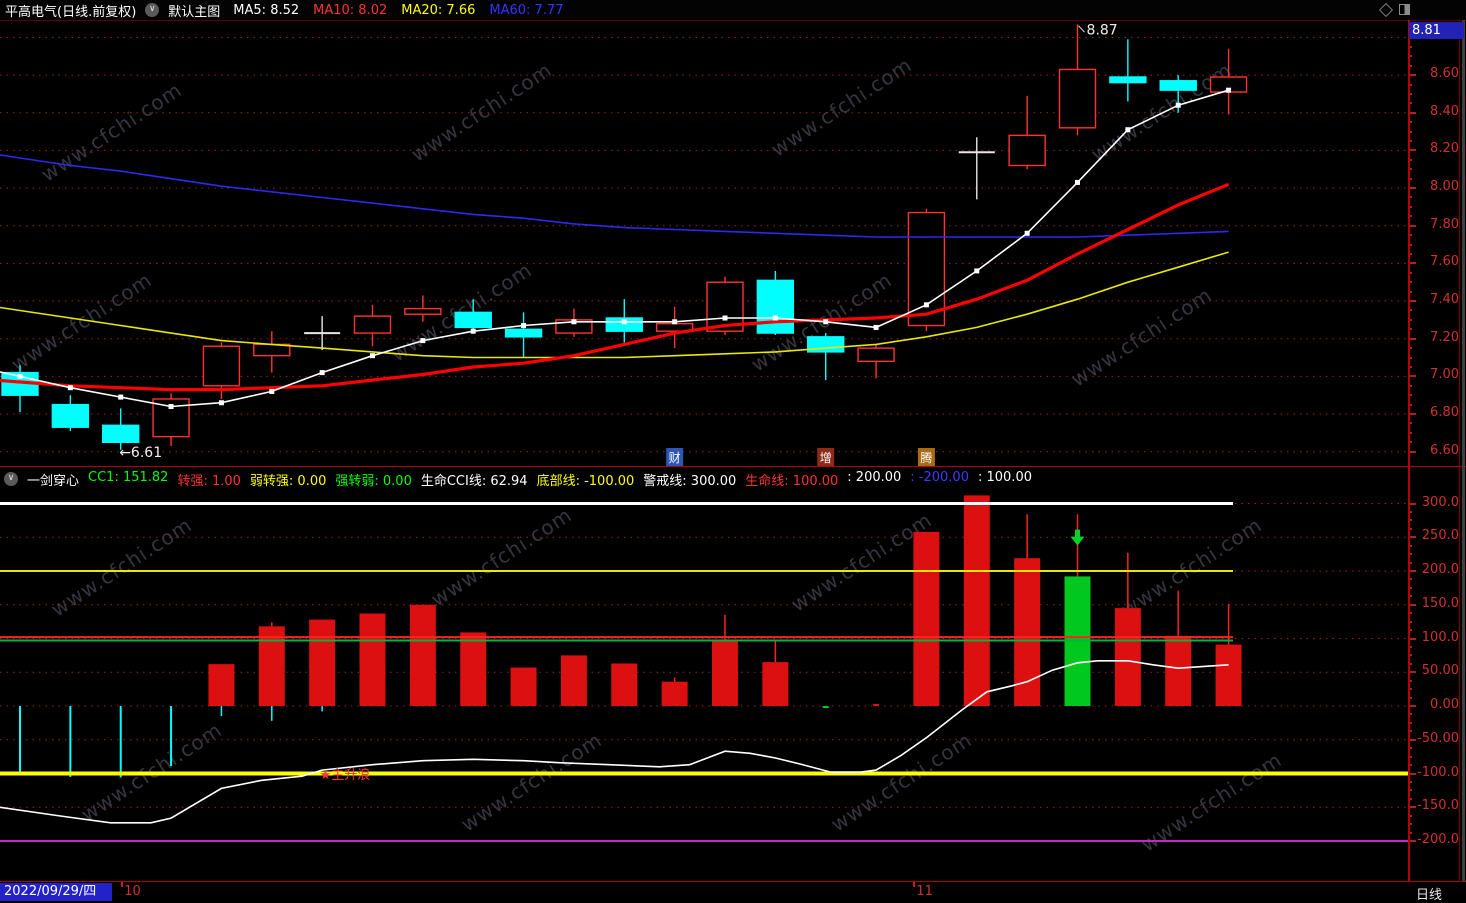 The width and height of the screenshot is (1466, 903). I want to click on stock-title: 平高电气(日线.前复权), so click(71, 12).